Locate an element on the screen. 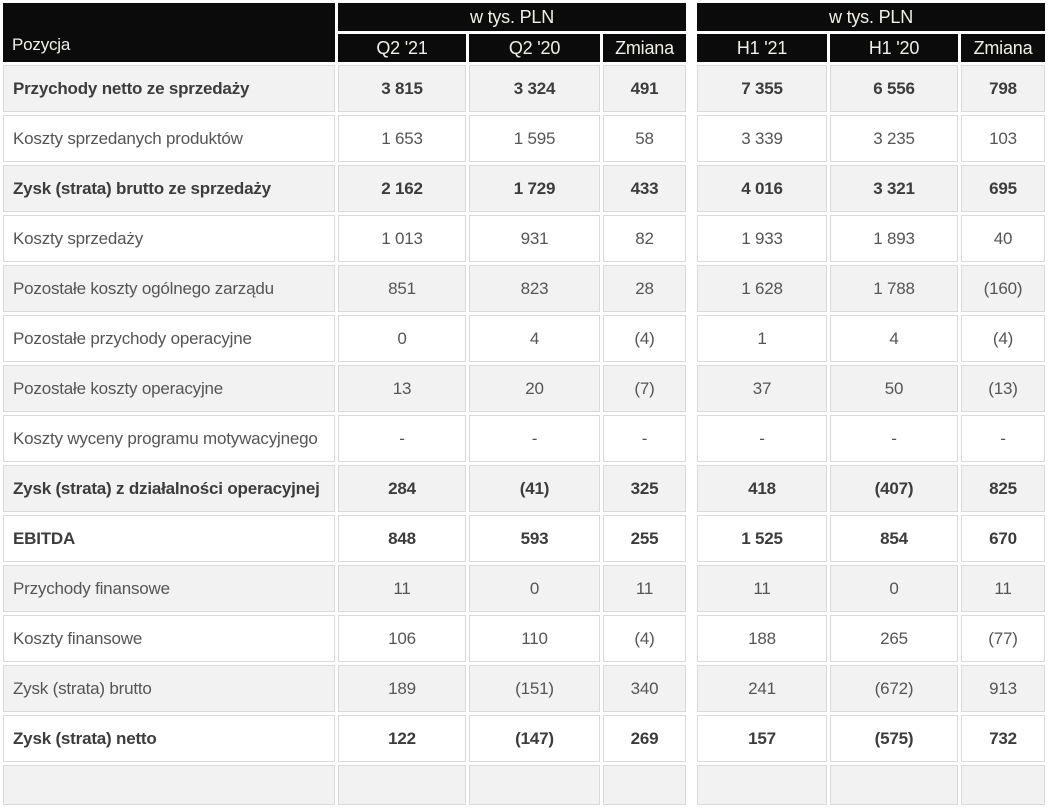  table-row: 3 339 3 235 103 is located at coordinates (871, 138).